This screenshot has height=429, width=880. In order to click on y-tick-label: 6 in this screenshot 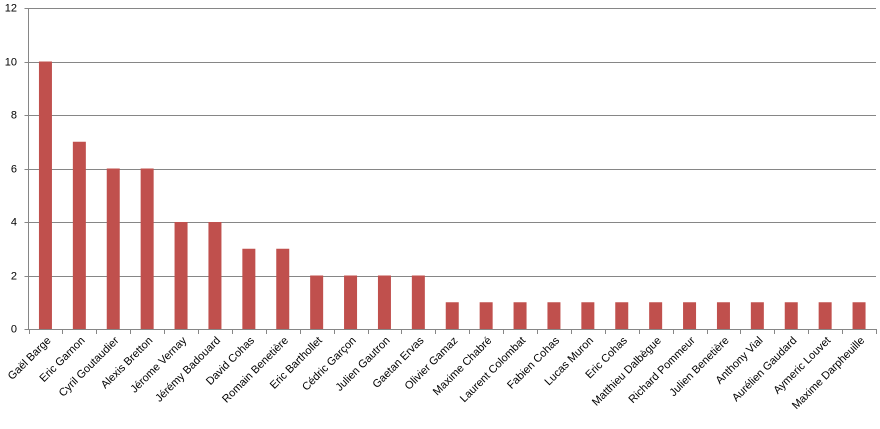, I will do `click(14, 169)`.